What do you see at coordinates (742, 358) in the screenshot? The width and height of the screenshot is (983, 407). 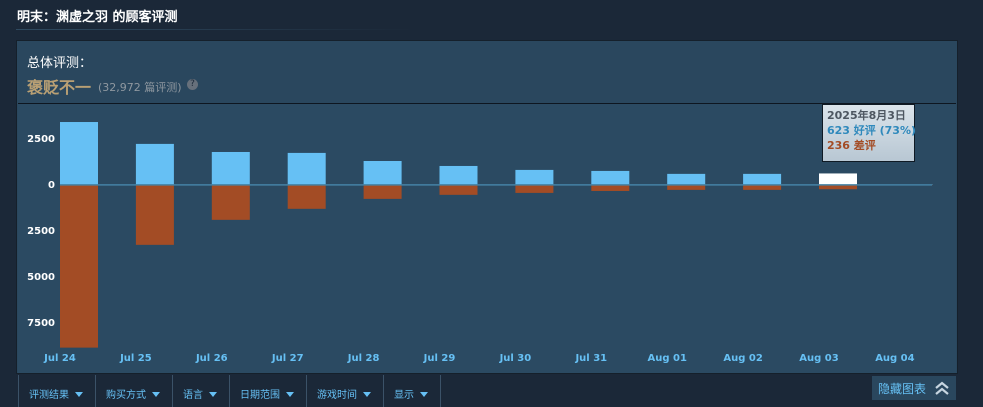 I see `x-tick-label: Aug 02` at bounding box center [742, 358].